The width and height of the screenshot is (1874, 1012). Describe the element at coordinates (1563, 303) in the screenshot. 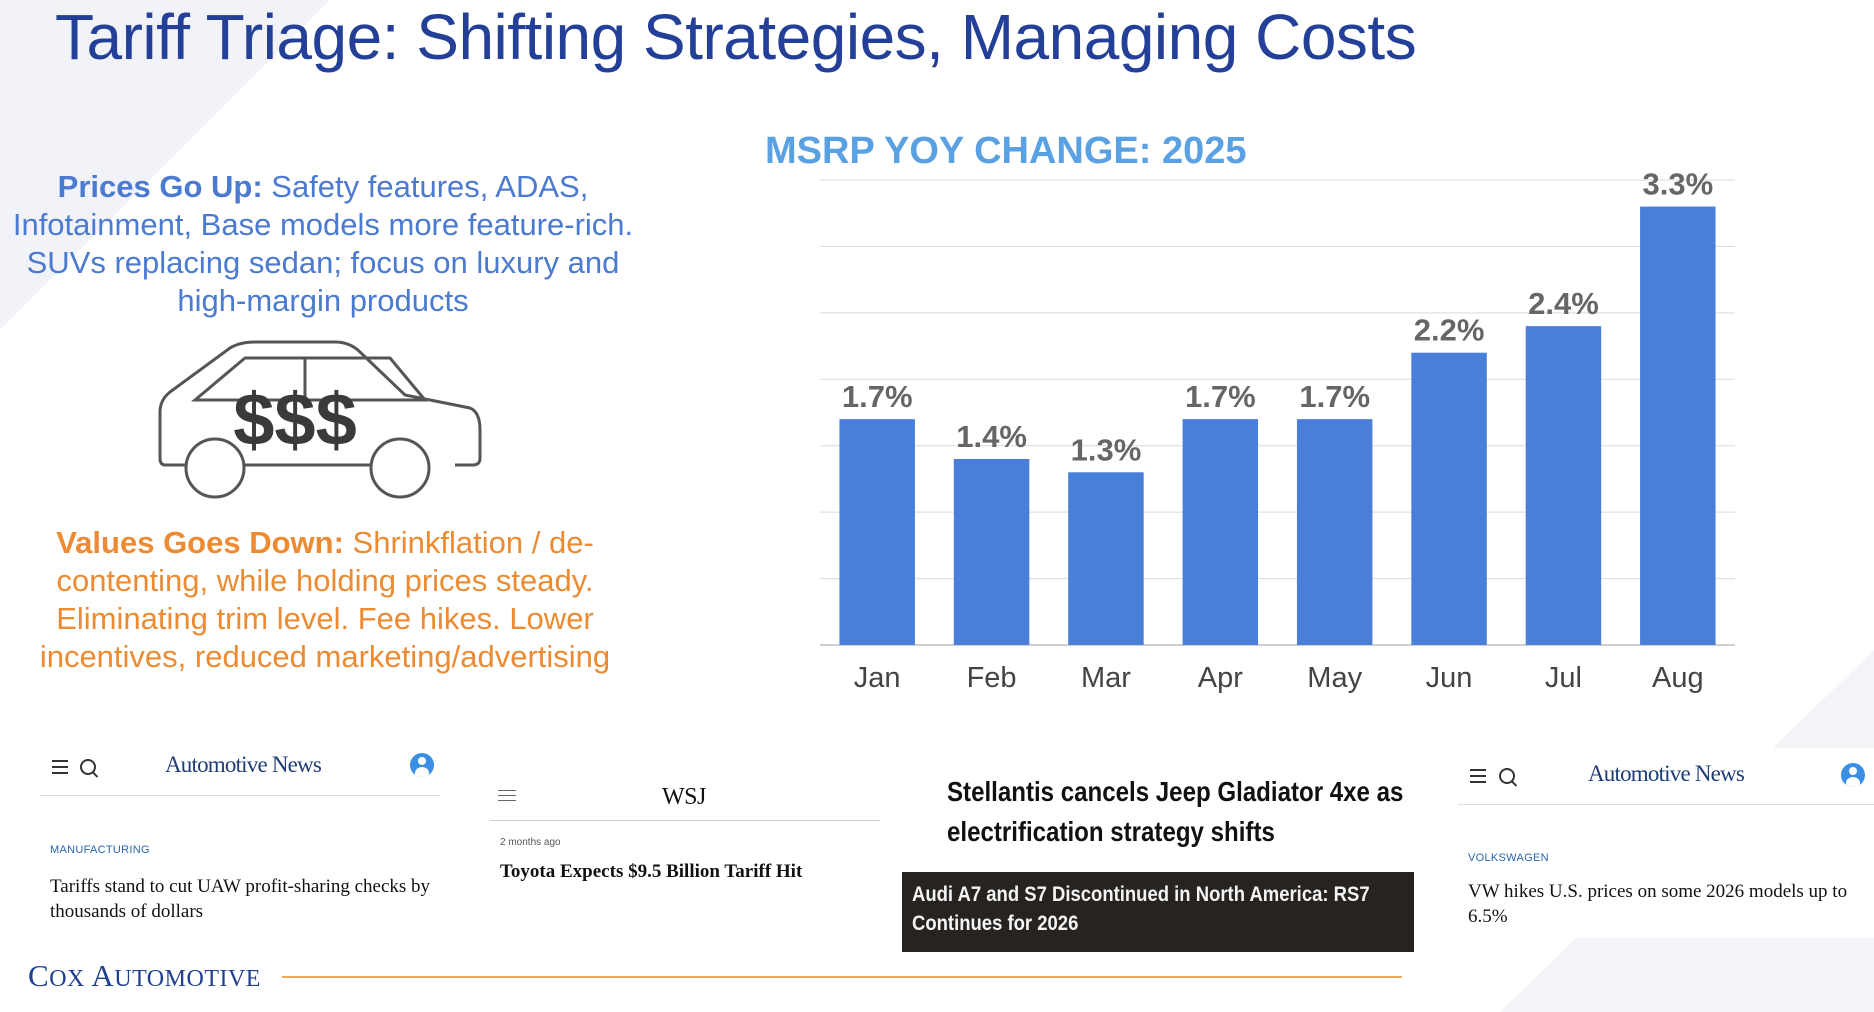

I see `value-label-jul: 2.4%` at that location.